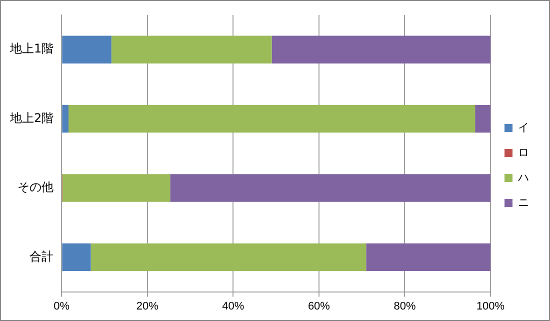  What do you see at coordinates (31, 49) in the screenshot?
I see `y-tick-label: 地上1階` at bounding box center [31, 49].